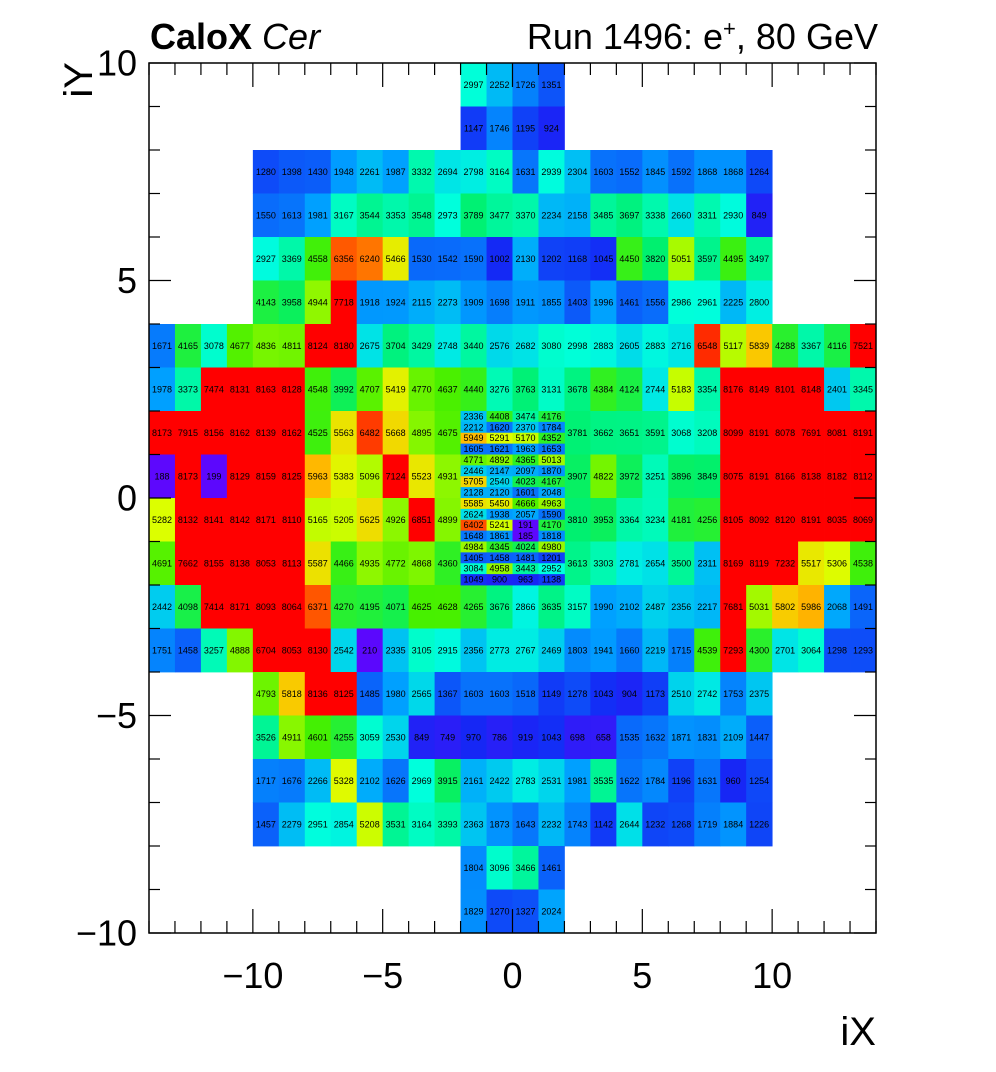 The image size is (996, 1072). What do you see at coordinates (625, 36) in the screenshot?
I see `run-label: Run 1496: e` at bounding box center [625, 36].